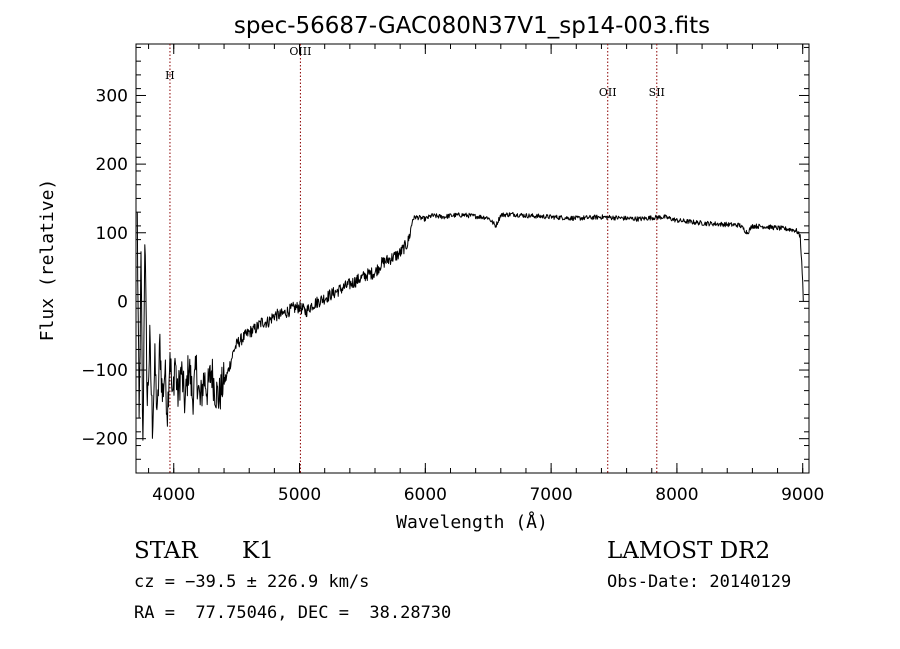 This screenshot has width=900, height=649. What do you see at coordinates (166, 551) in the screenshot?
I see `object-class: STAR` at bounding box center [166, 551].